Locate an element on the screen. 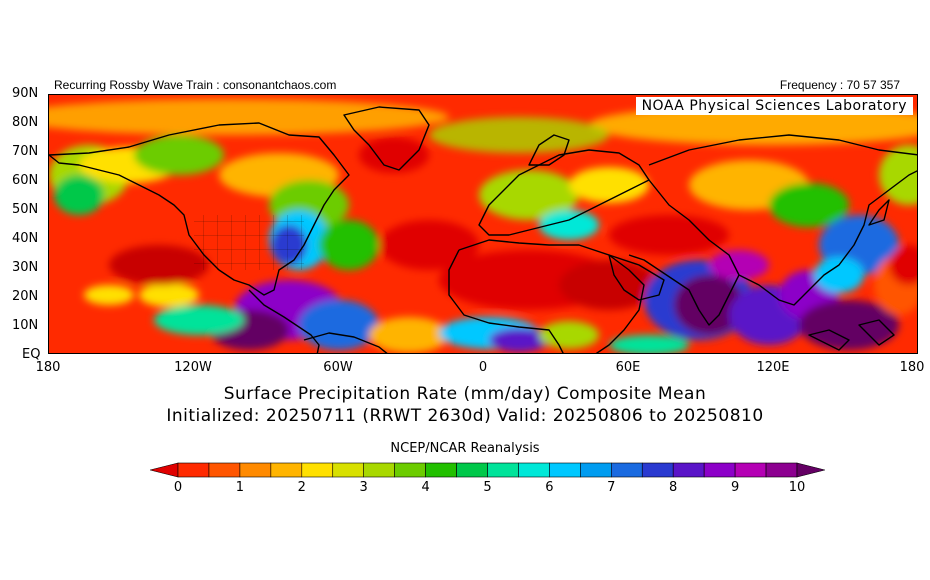 This screenshot has width=930, height=580. lat-label-20n: 20N is located at coordinates (25, 296).